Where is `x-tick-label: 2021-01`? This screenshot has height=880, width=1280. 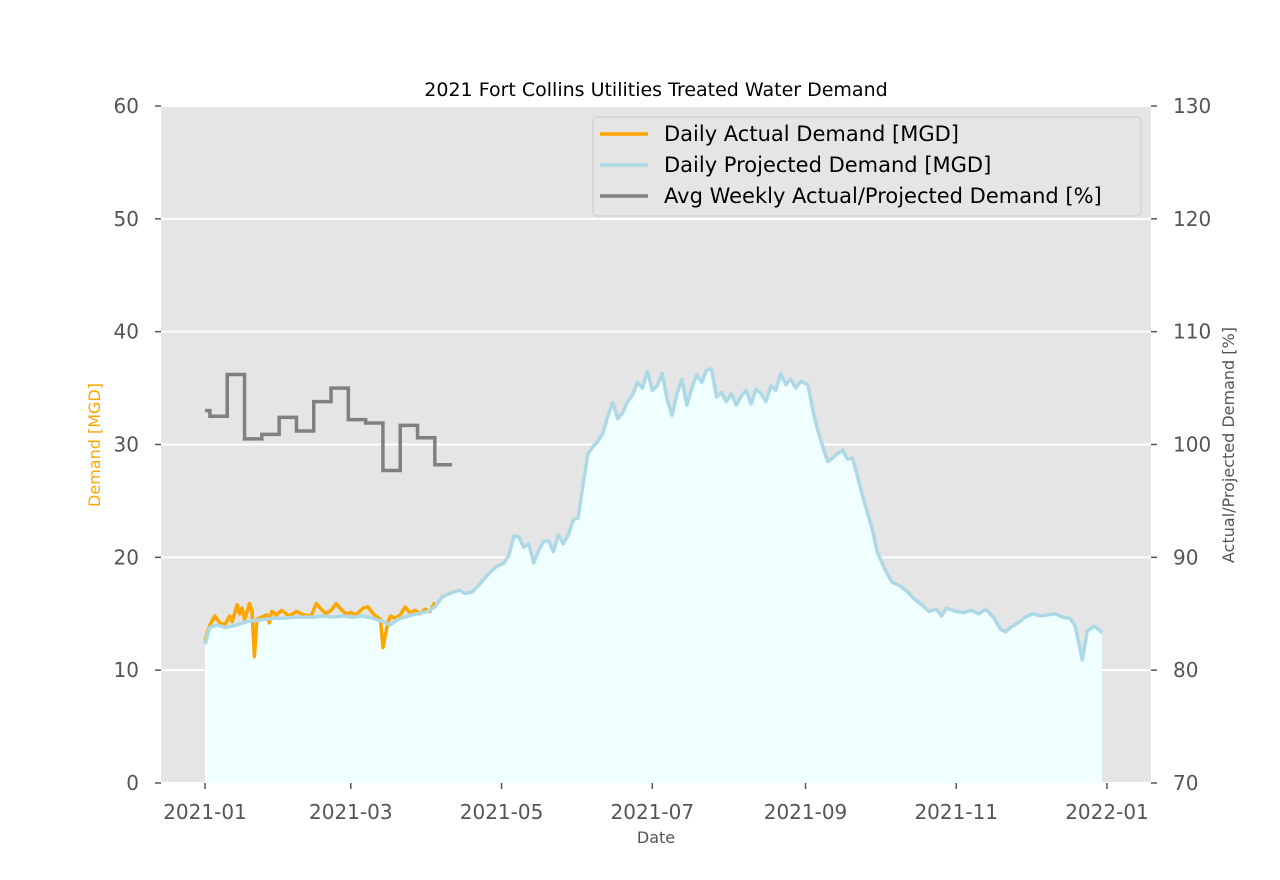
x-tick-label: 2021-01 is located at coordinates (205, 812).